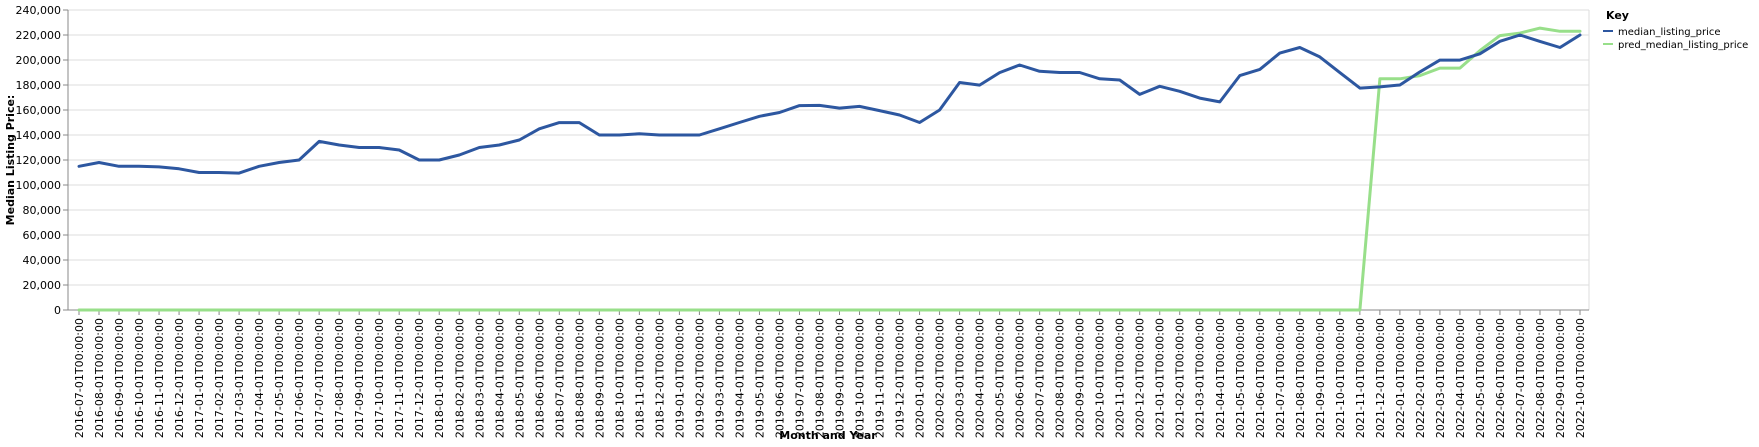 This screenshot has width=1759, height=447. Describe the element at coordinates (42, 285) in the screenshot. I see `y-tick-label: 20,000` at that location.